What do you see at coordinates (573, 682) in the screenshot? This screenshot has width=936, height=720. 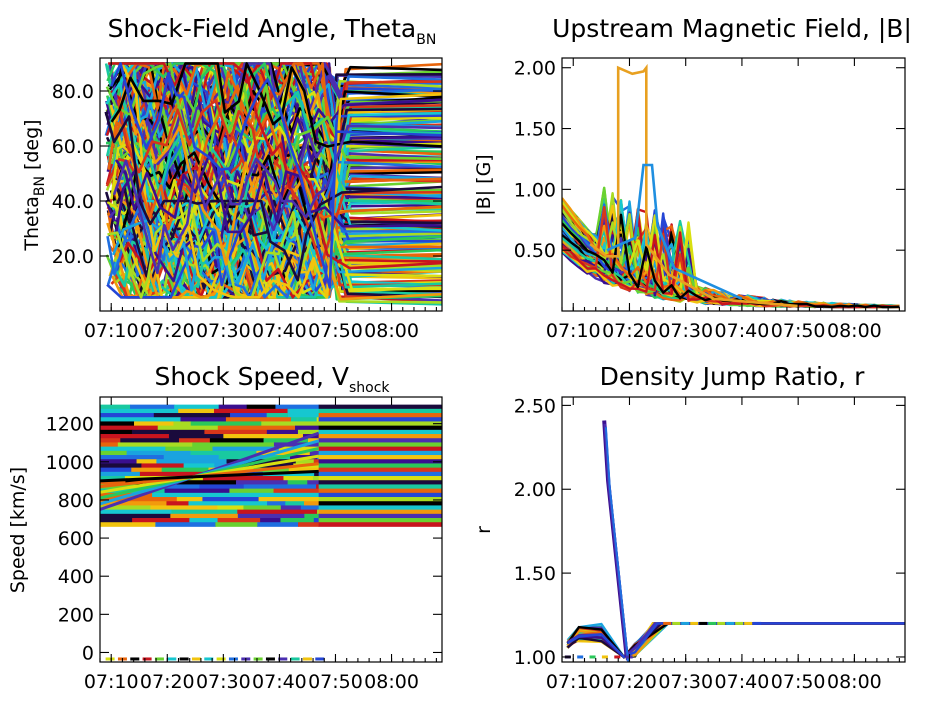 I see `ratio-xtick-label-0: 07:10` at bounding box center [573, 682].